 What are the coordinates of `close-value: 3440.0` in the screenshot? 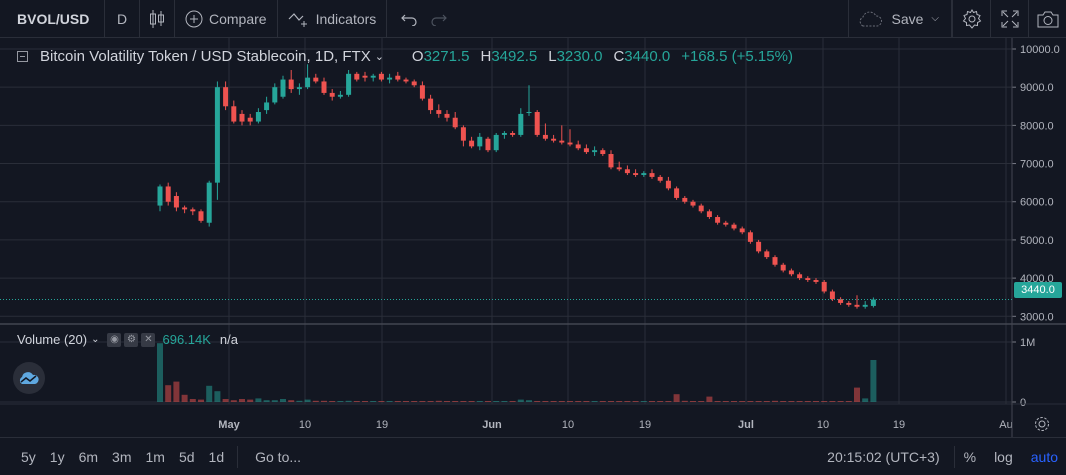 It's located at (647, 56).